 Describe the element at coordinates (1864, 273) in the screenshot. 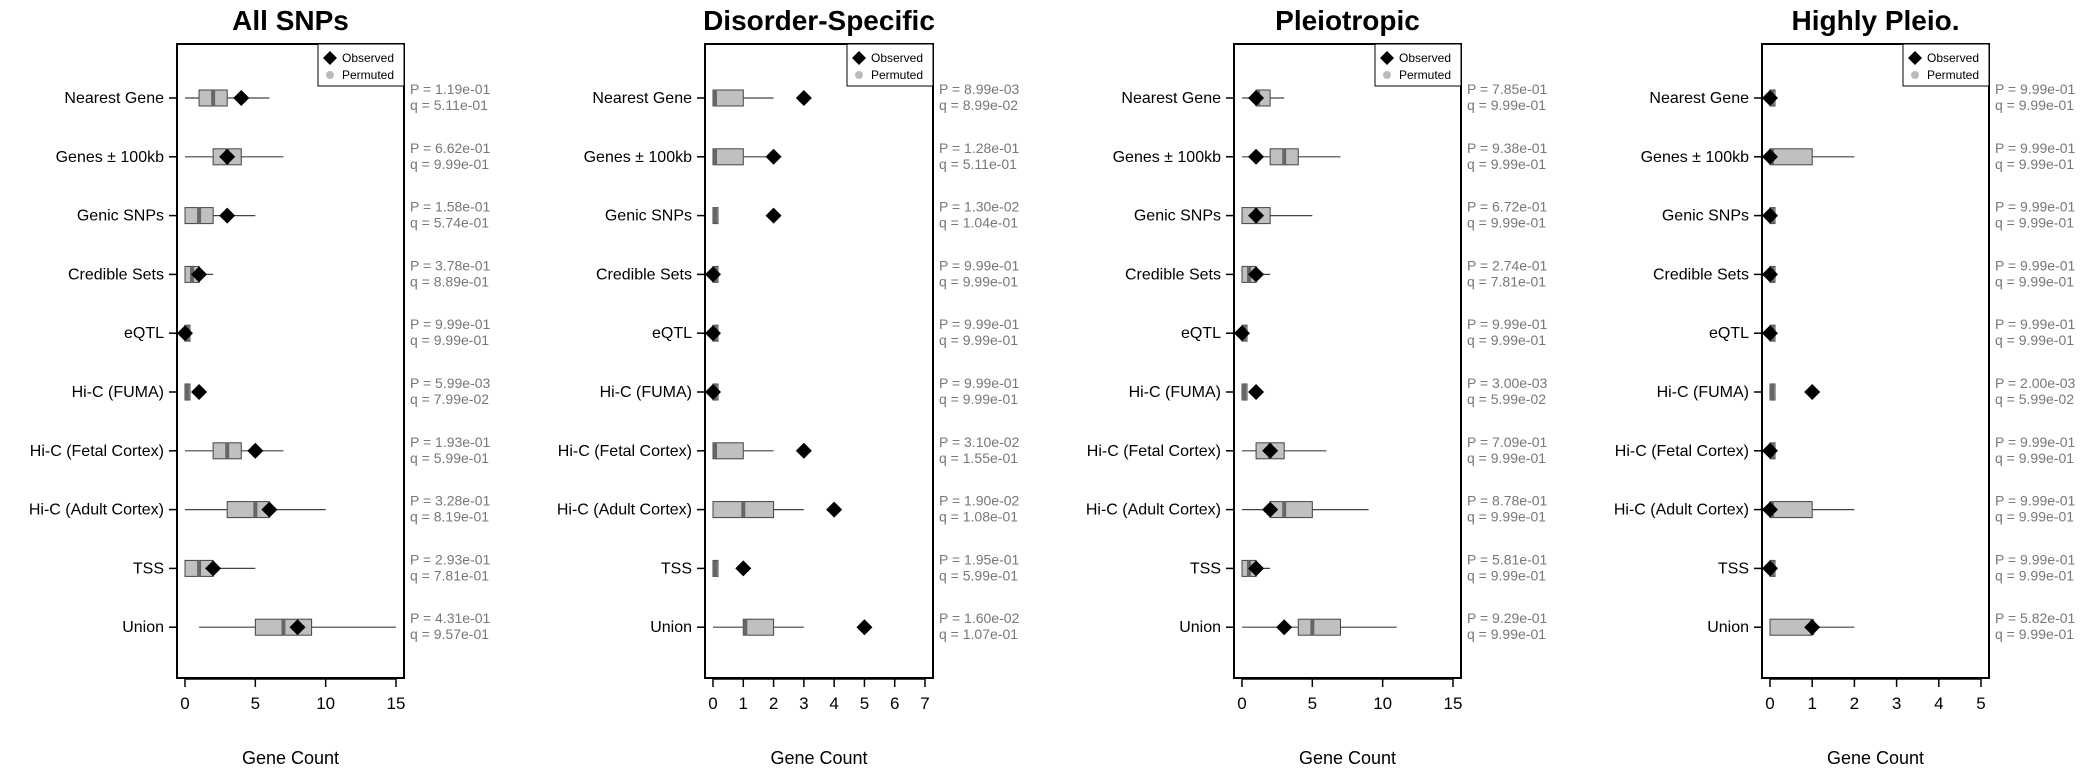

I see `row-credible-sets: Credible Sets P = 9.99e-01q = 9.99e-01` at that location.